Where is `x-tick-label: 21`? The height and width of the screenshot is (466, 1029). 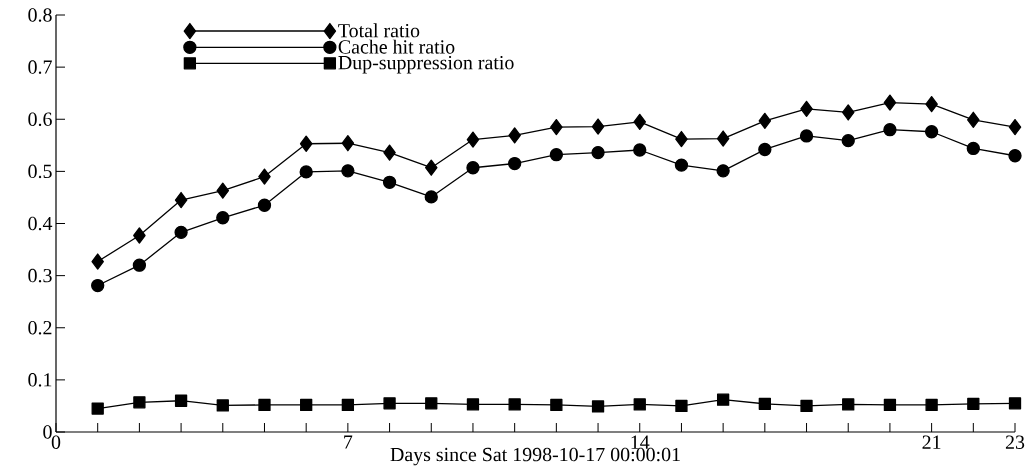 x-tick-label: 21 is located at coordinates (931, 442).